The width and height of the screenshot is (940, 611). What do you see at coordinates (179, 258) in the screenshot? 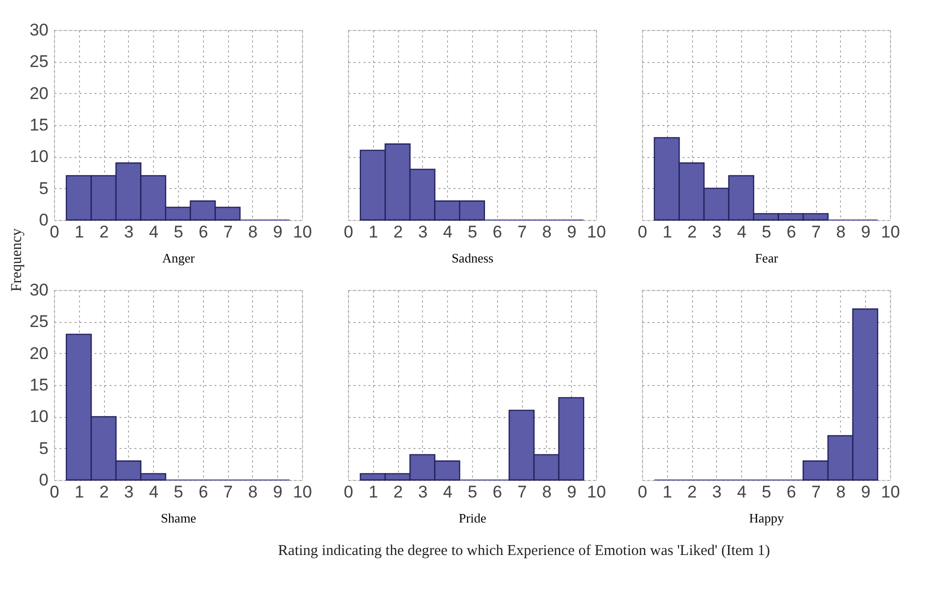
I see `x-axis-title: Anger` at bounding box center [179, 258].